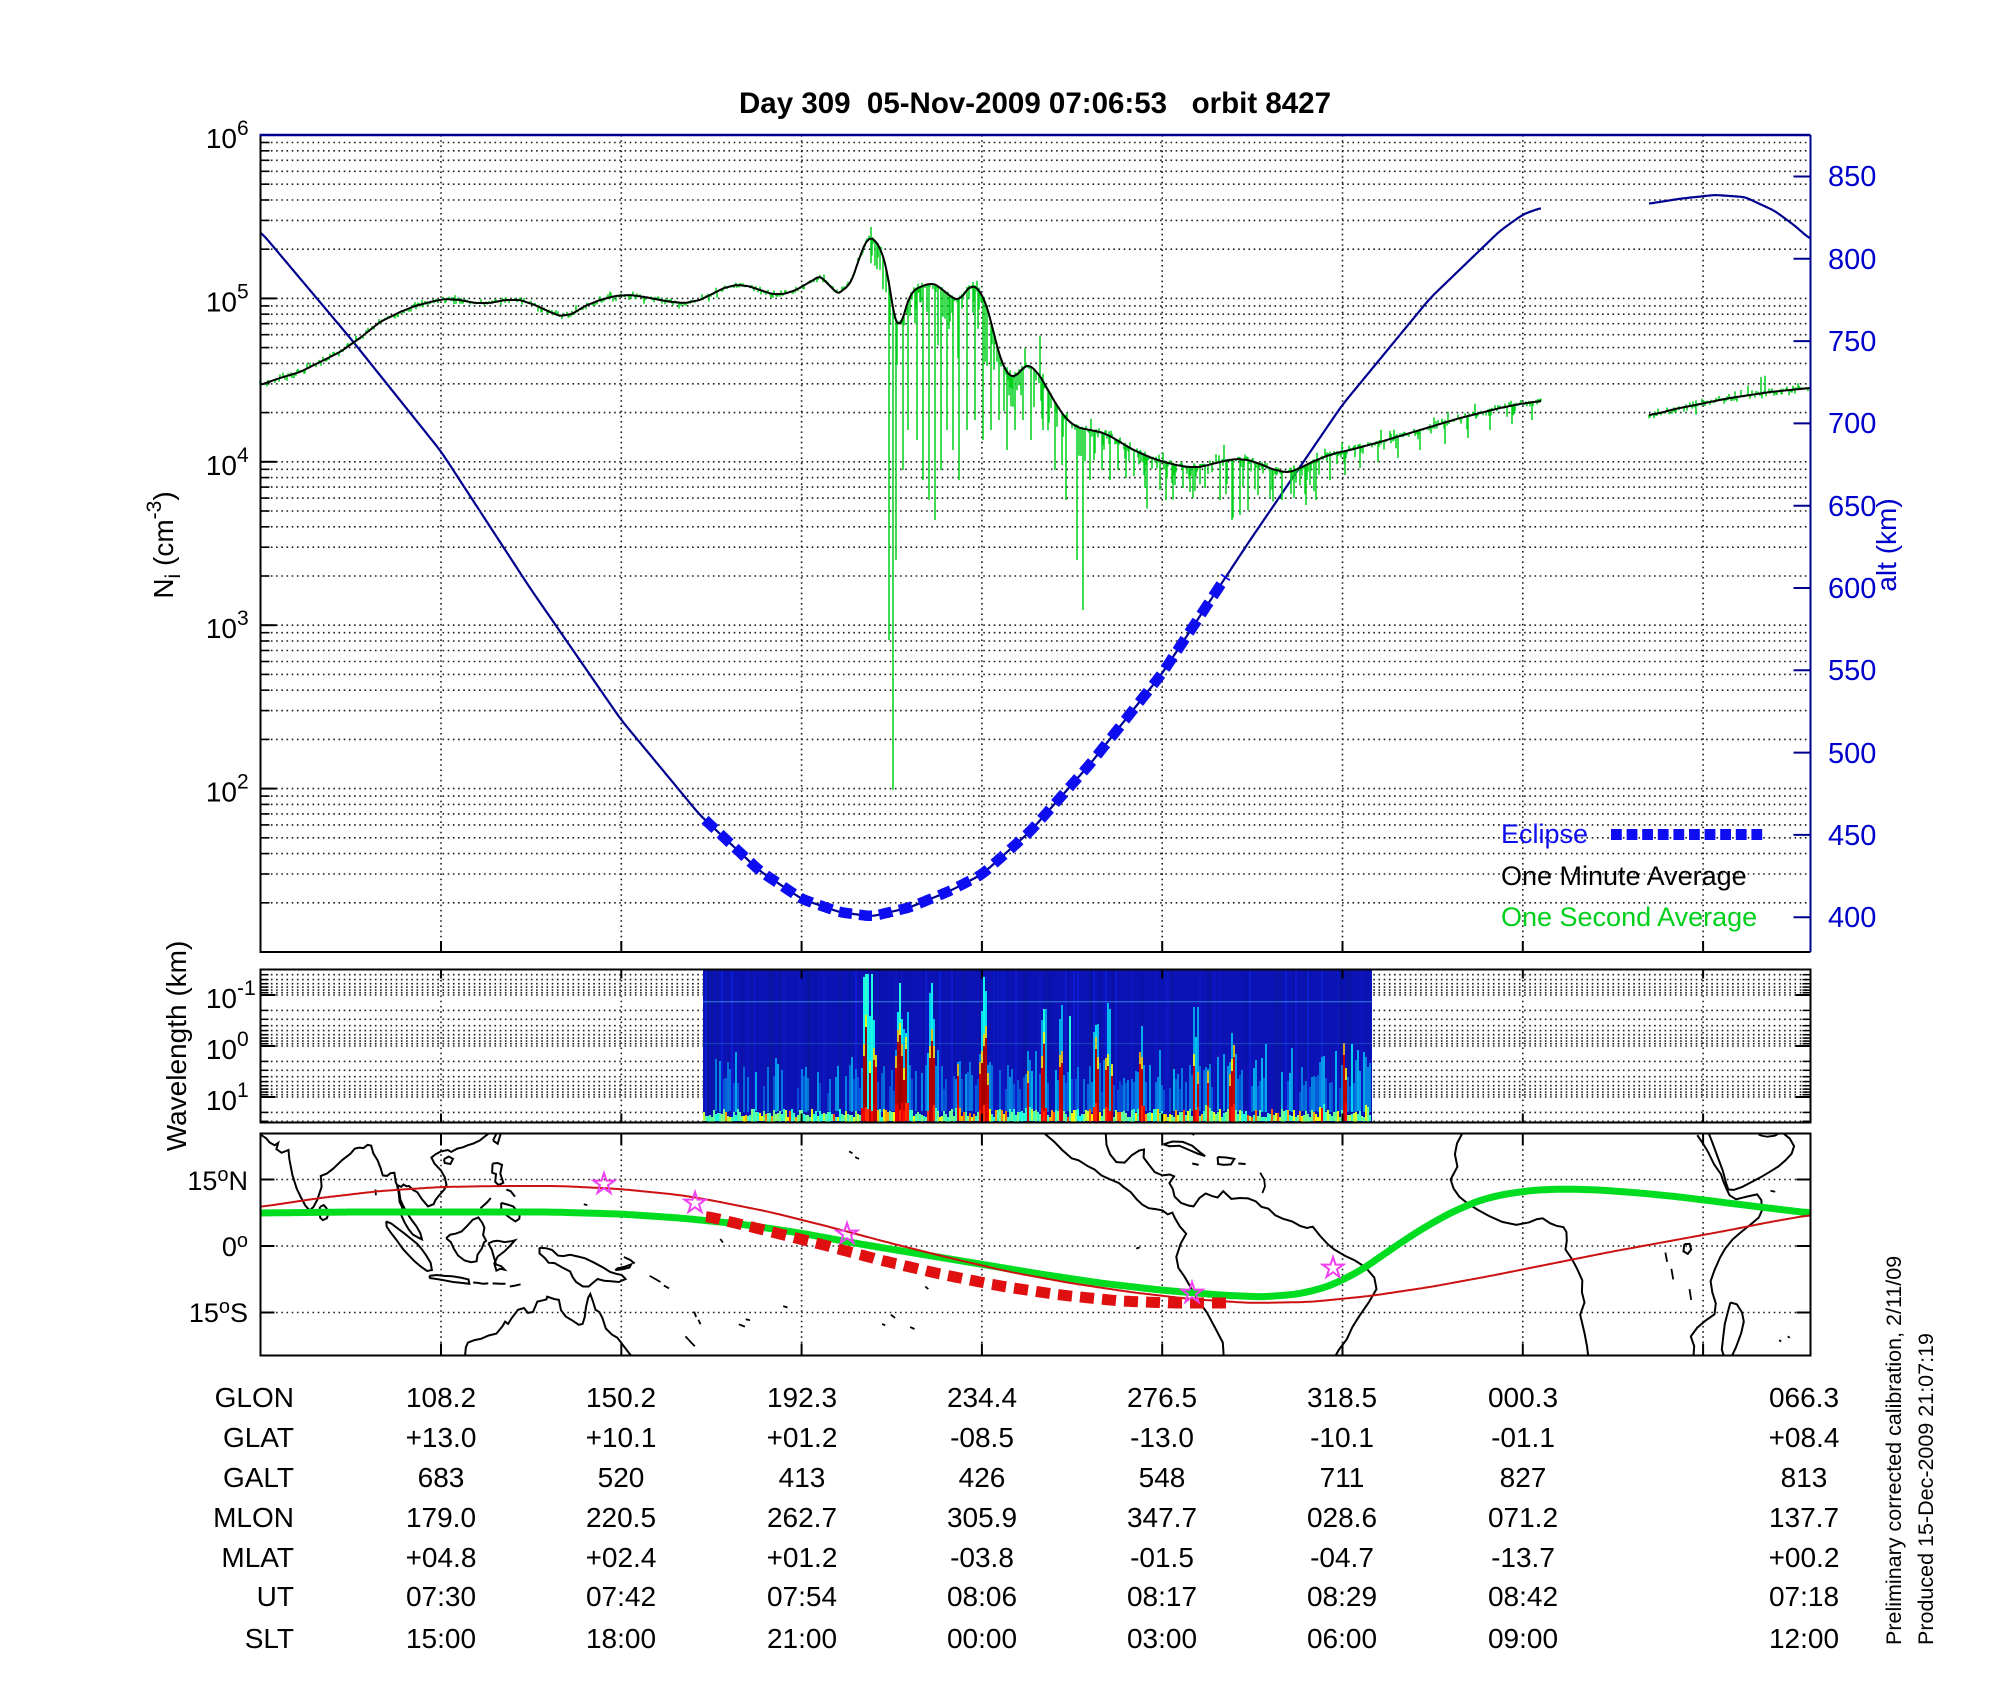 The height and width of the screenshot is (1700, 2000). I want to click on svg-text: Produced 15-Dec-2009 21:07:19, so click(1926, 1489).